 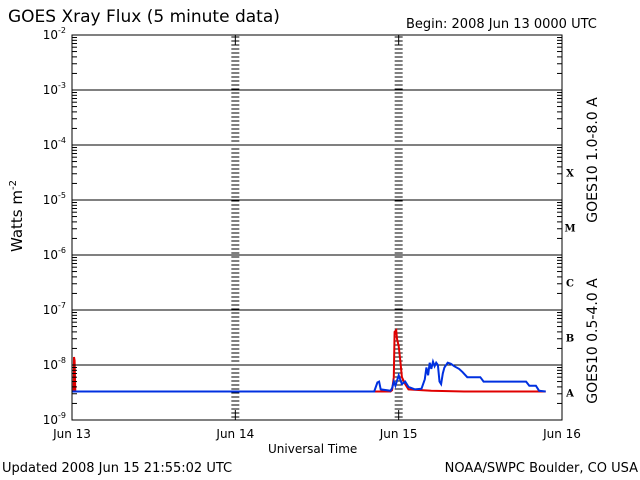 I want to click on y-tick-label: 10⁻⁸, so click(x=54, y=364).